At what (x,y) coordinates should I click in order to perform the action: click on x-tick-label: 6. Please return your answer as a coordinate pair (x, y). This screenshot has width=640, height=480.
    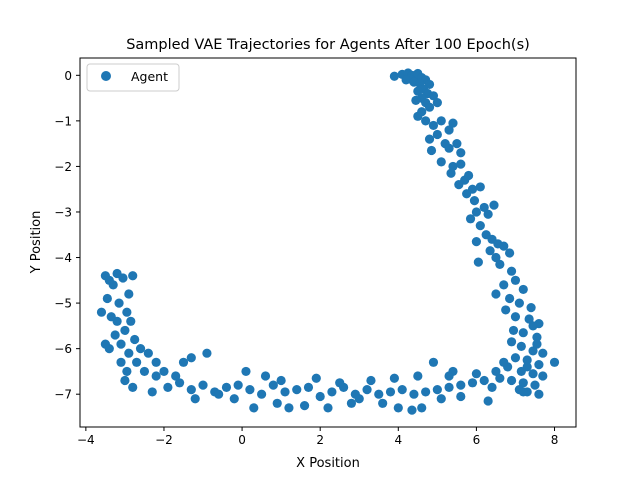
    Looking at the image, I should click on (477, 440).